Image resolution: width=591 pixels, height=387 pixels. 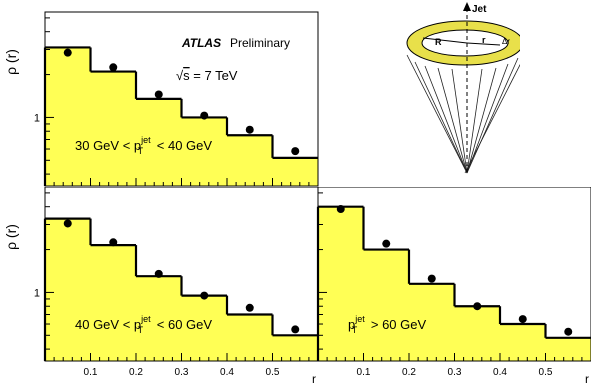 I want to click on atlas-status: Preliminary, so click(x=260, y=43).